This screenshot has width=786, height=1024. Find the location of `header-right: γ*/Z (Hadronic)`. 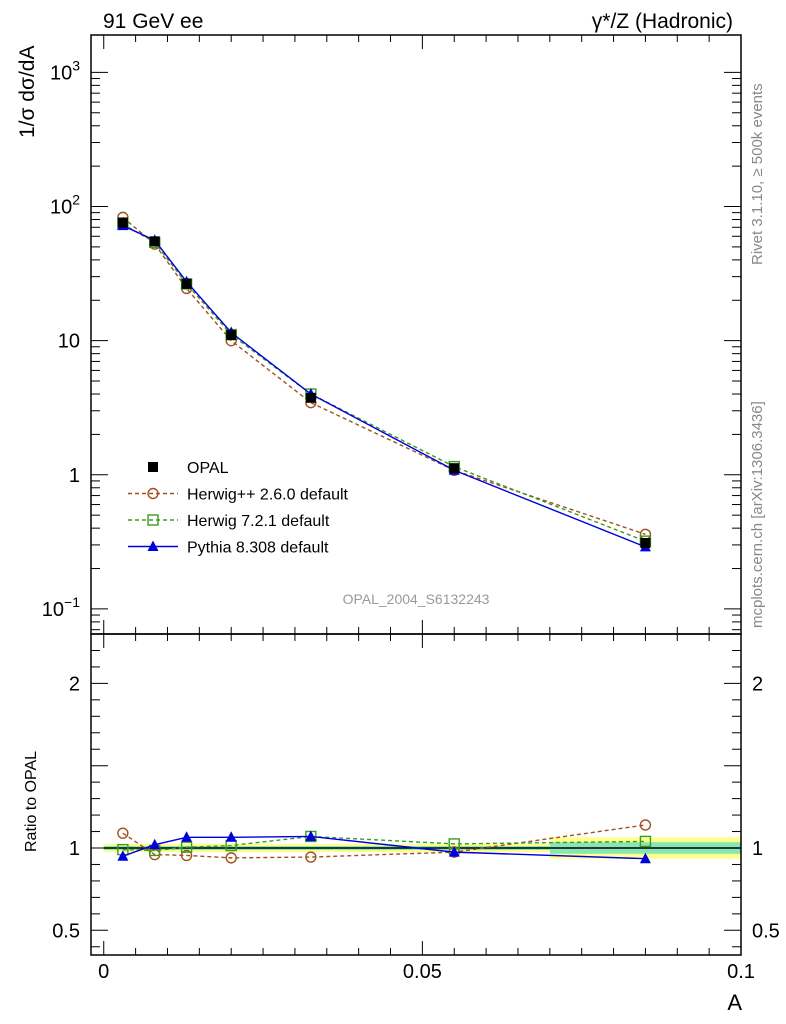

header-right: γ*/Z (Hadronic) is located at coordinates (662, 21).